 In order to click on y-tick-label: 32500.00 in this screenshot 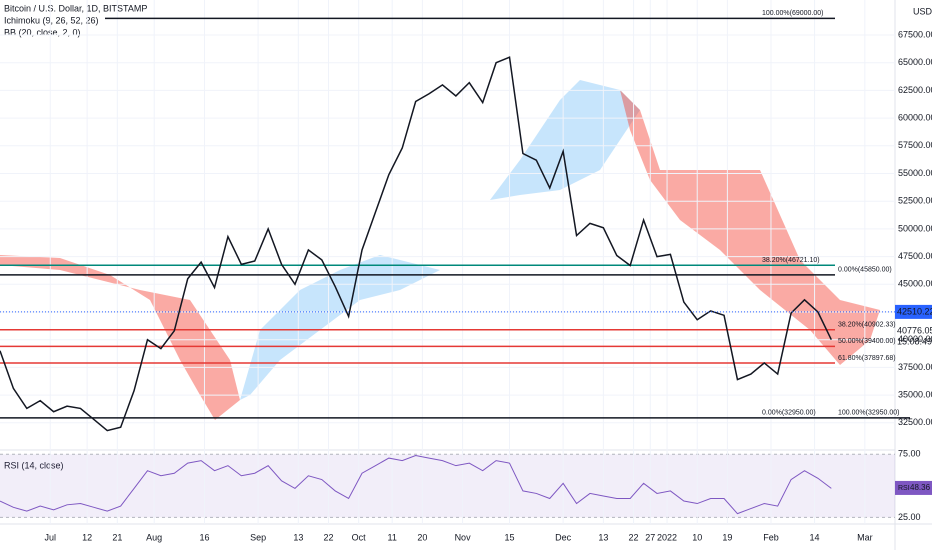, I will do `click(915, 422)`.